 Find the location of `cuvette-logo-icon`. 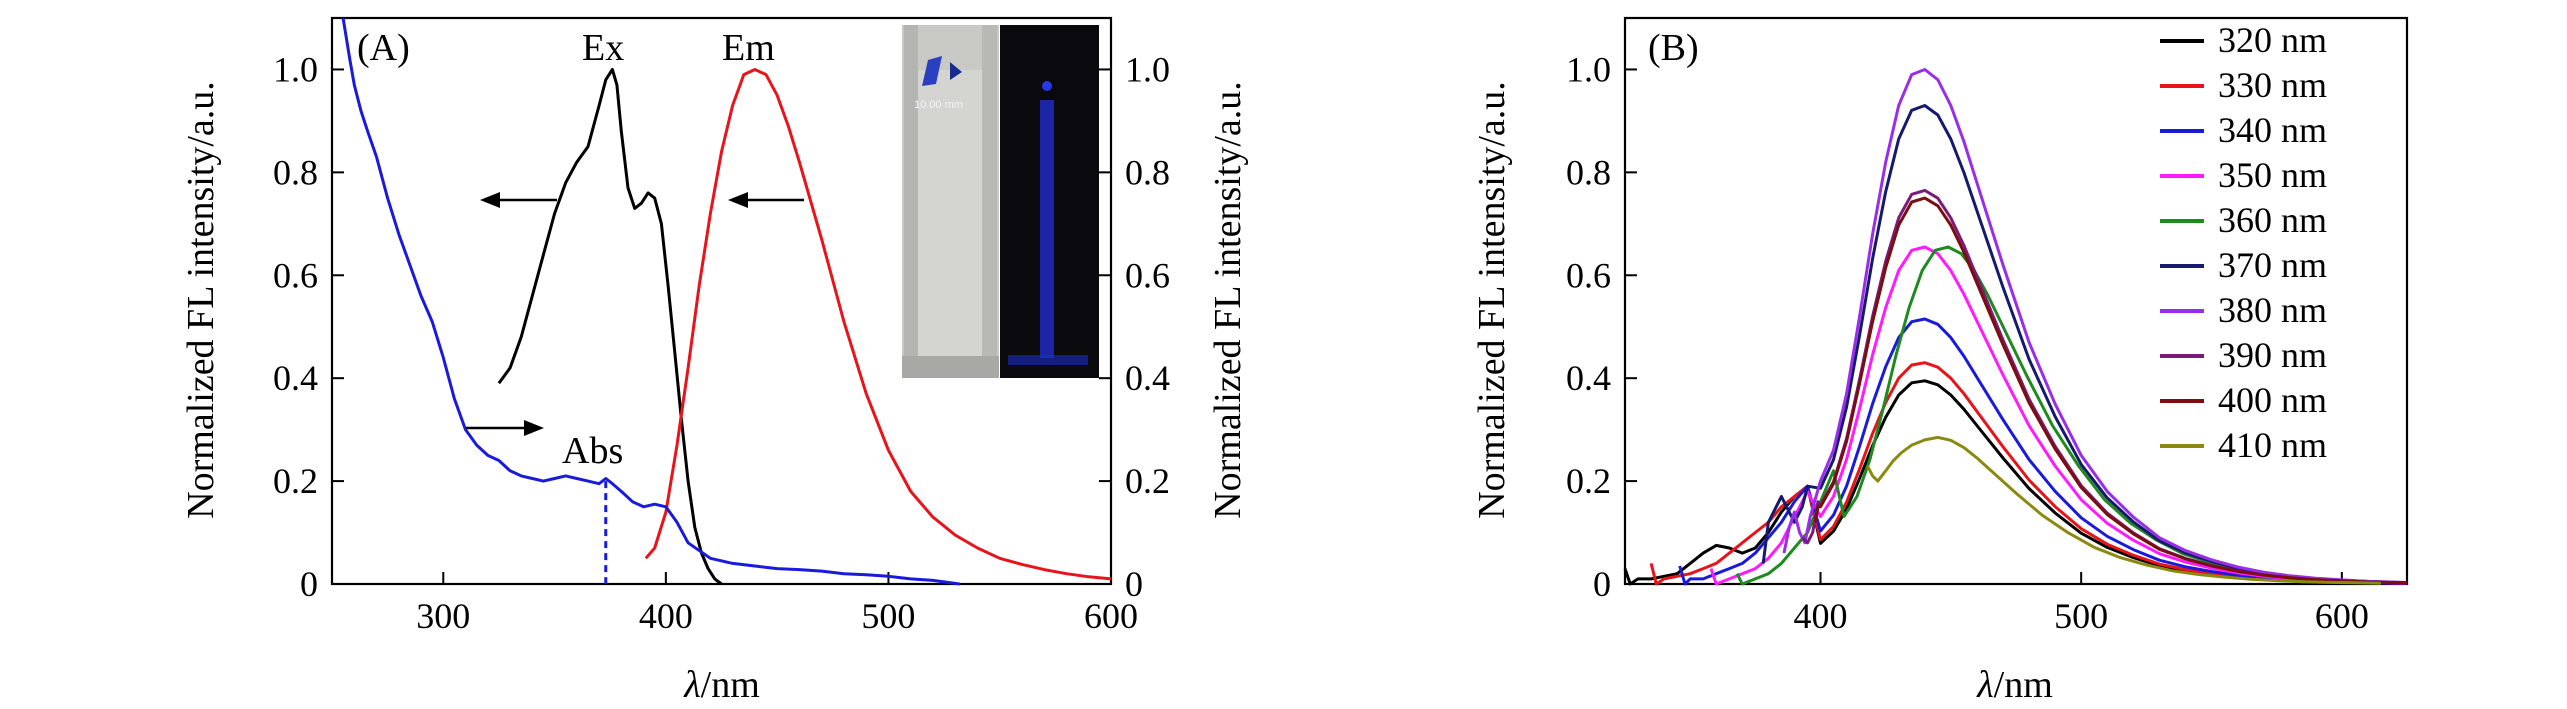

cuvette-logo-icon is located at coordinates (932, 71).